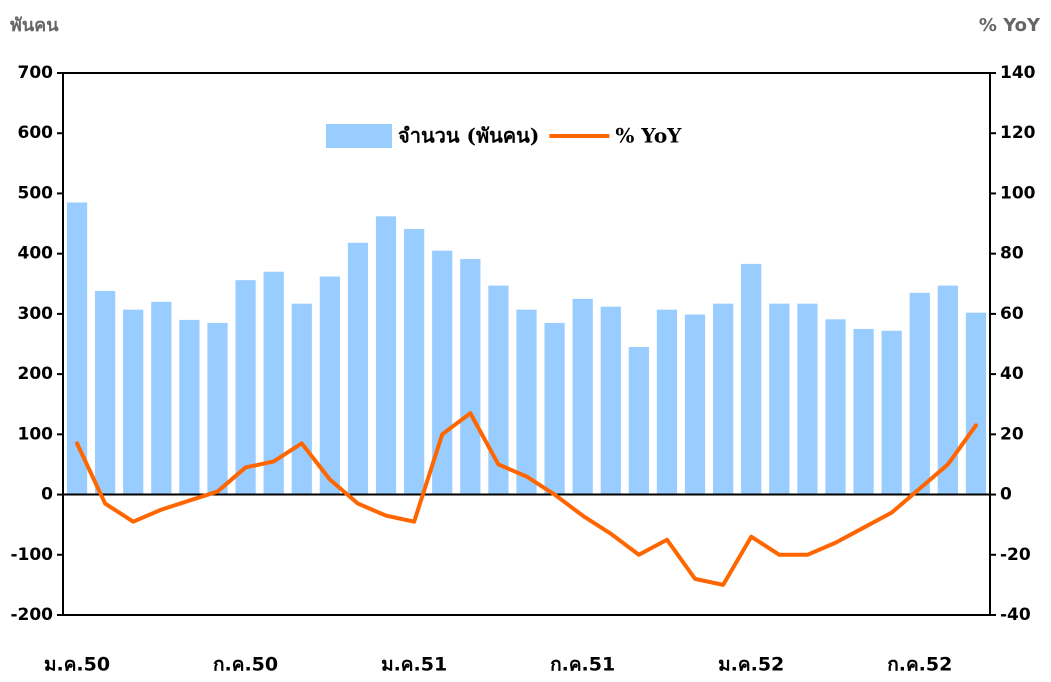 The height and width of the screenshot is (682, 1051). What do you see at coordinates (1015, 555) in the screenshot?
I see `y2-tick-label: -20` at bounding box center [1015, 555].